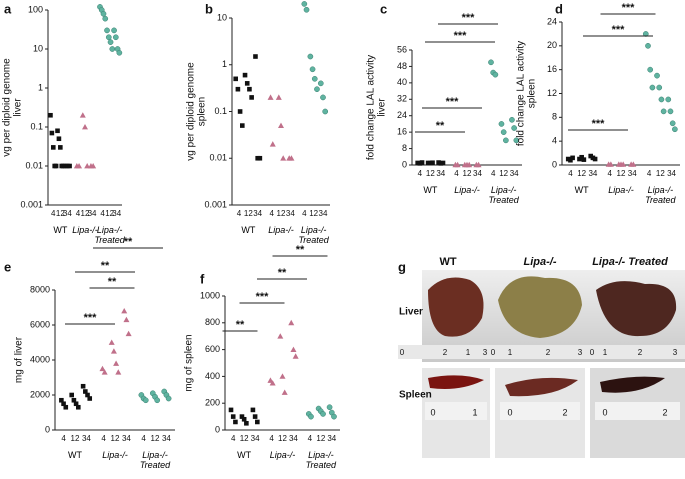 This screenshot has height=479, width=685. I want to click on liver, so click(456, 307).